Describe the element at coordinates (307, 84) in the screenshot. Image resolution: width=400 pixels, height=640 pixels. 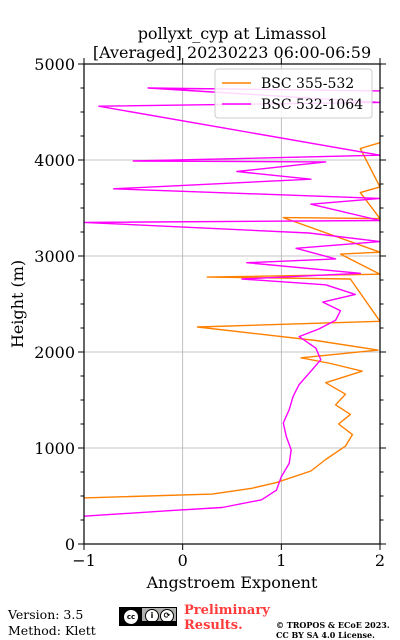
I see `legend-label-bsc-355-532: BSC 355-532` at that location.